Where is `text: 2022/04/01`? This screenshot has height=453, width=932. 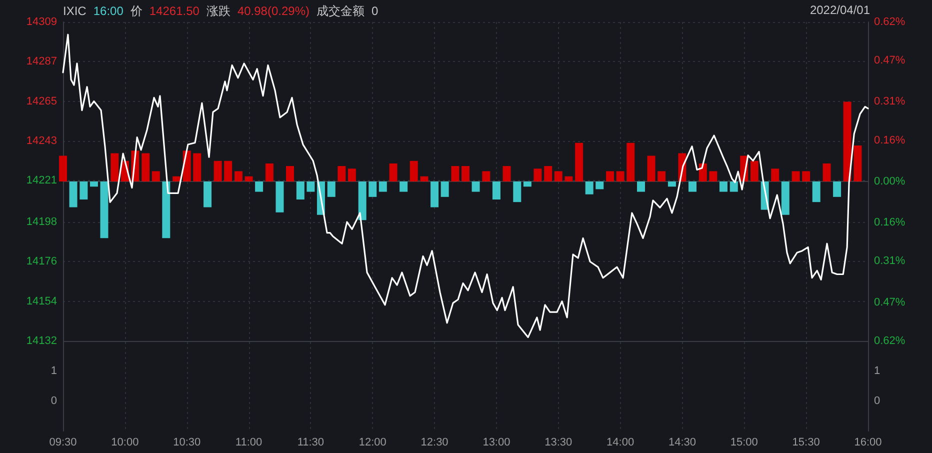 text: 2022/04/01 is located at coordinates (840, 10).